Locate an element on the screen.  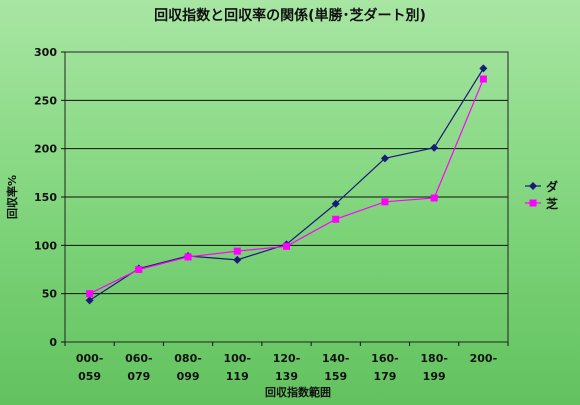
y-tick-label: 200 is located at coordinates (45, 149).